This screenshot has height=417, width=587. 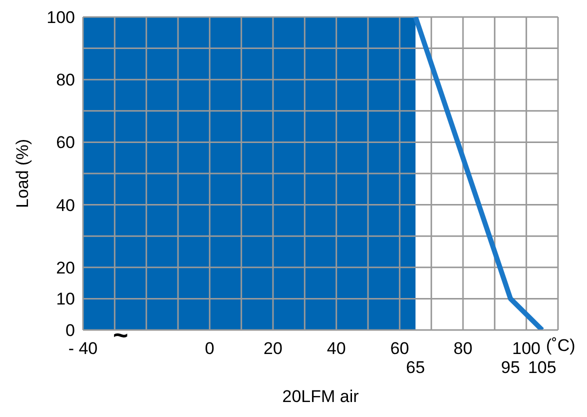 What do you see at coordinates (65, 205) in the screenshot?
I see `y-tick-label: 40` at bounding box center [65, 205].